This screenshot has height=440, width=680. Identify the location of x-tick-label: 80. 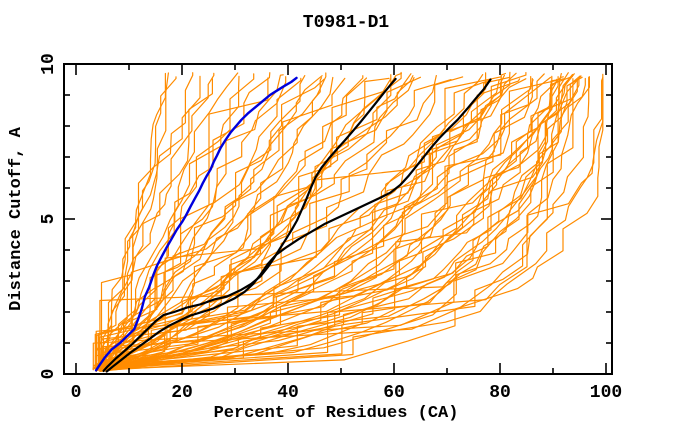
(500, 393).